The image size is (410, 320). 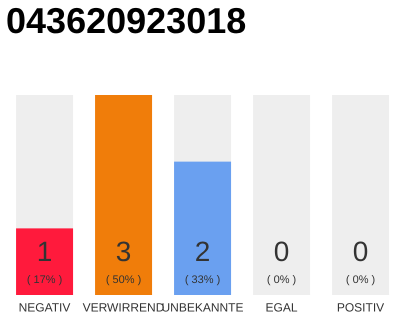 I want to click on x-tick-label: POSITIV, so click(x=360, y=307).